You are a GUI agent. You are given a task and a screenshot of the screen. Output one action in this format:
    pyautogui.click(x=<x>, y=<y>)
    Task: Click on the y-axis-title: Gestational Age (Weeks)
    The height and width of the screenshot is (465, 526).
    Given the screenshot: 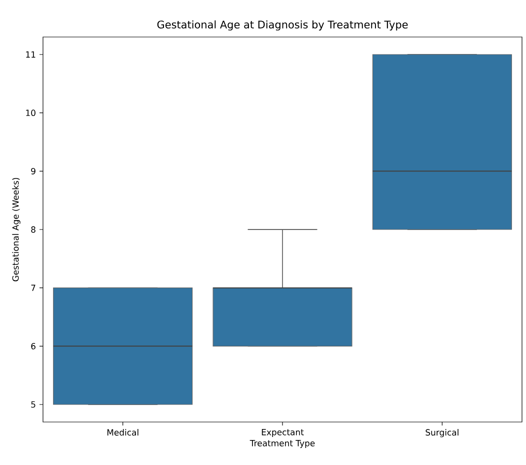 What is the action you would take?
    pyautogui.click(x=16, y=230)
    